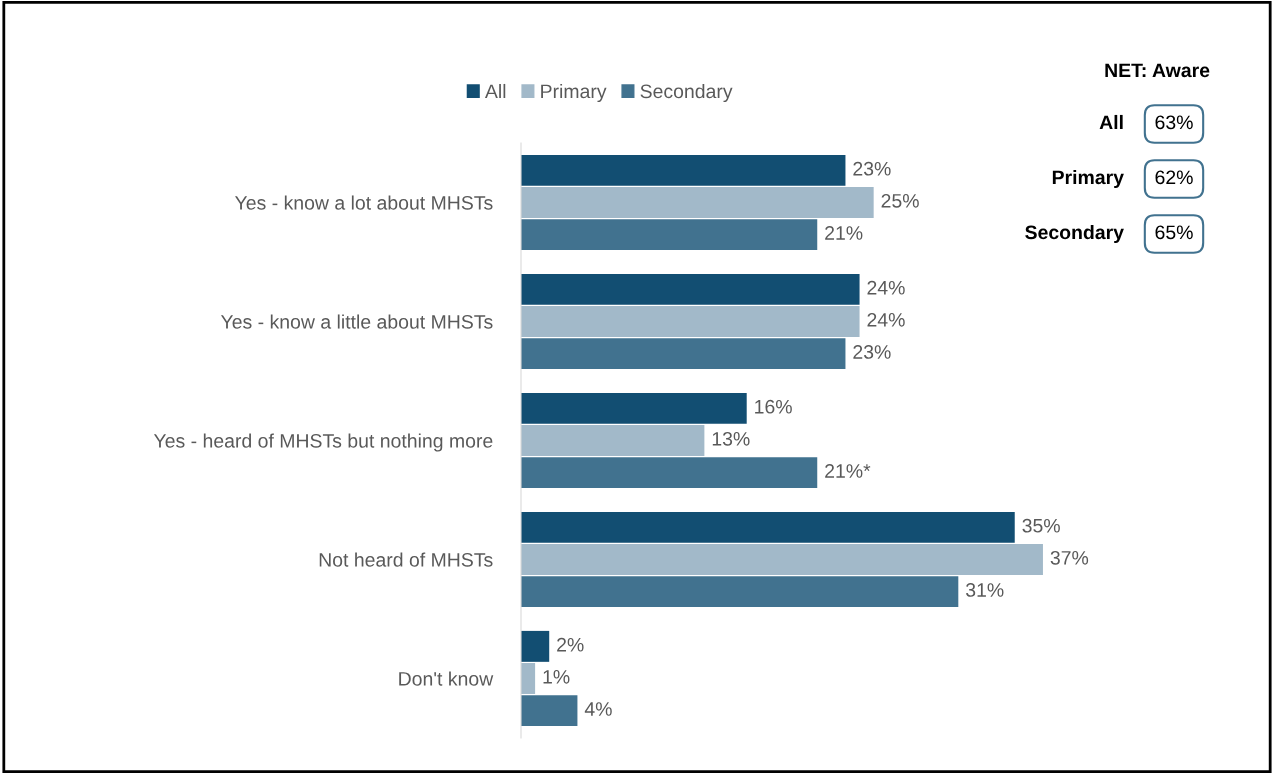 This screenshot has width=1274, height=774. What do you see at coordinates (686, 93) in the screenshot?
I see `legend-label: Secondary` at bounding box center [686, 93].